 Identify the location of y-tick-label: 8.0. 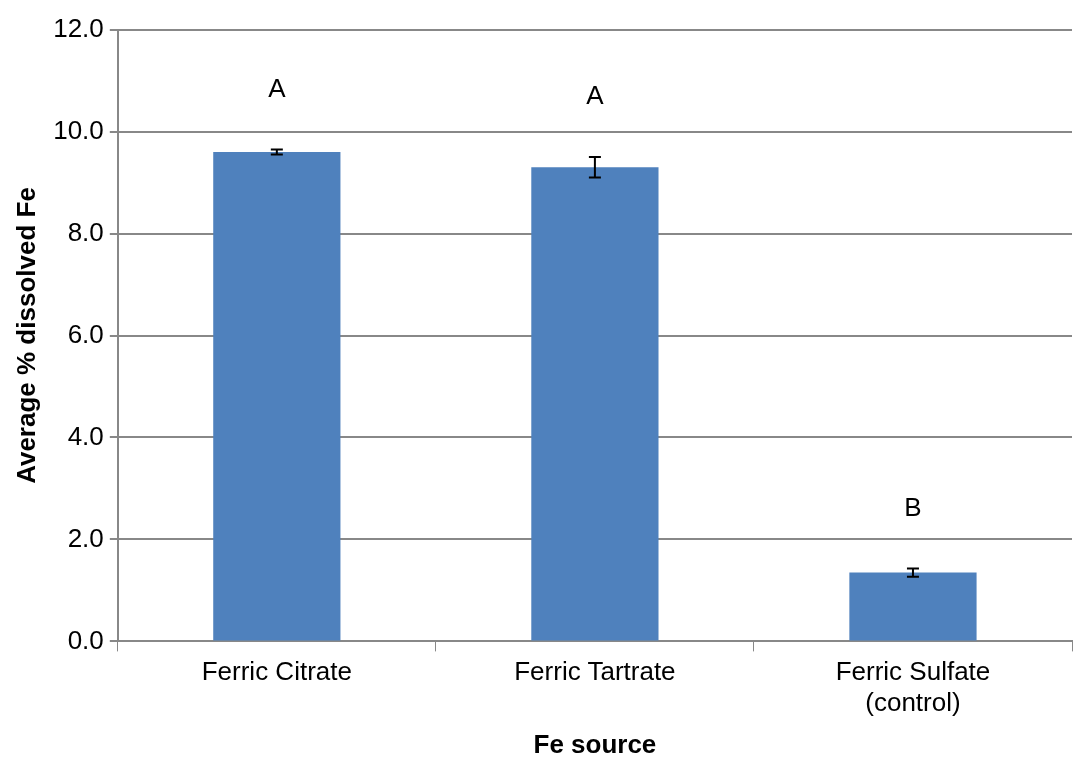
(85, 231).